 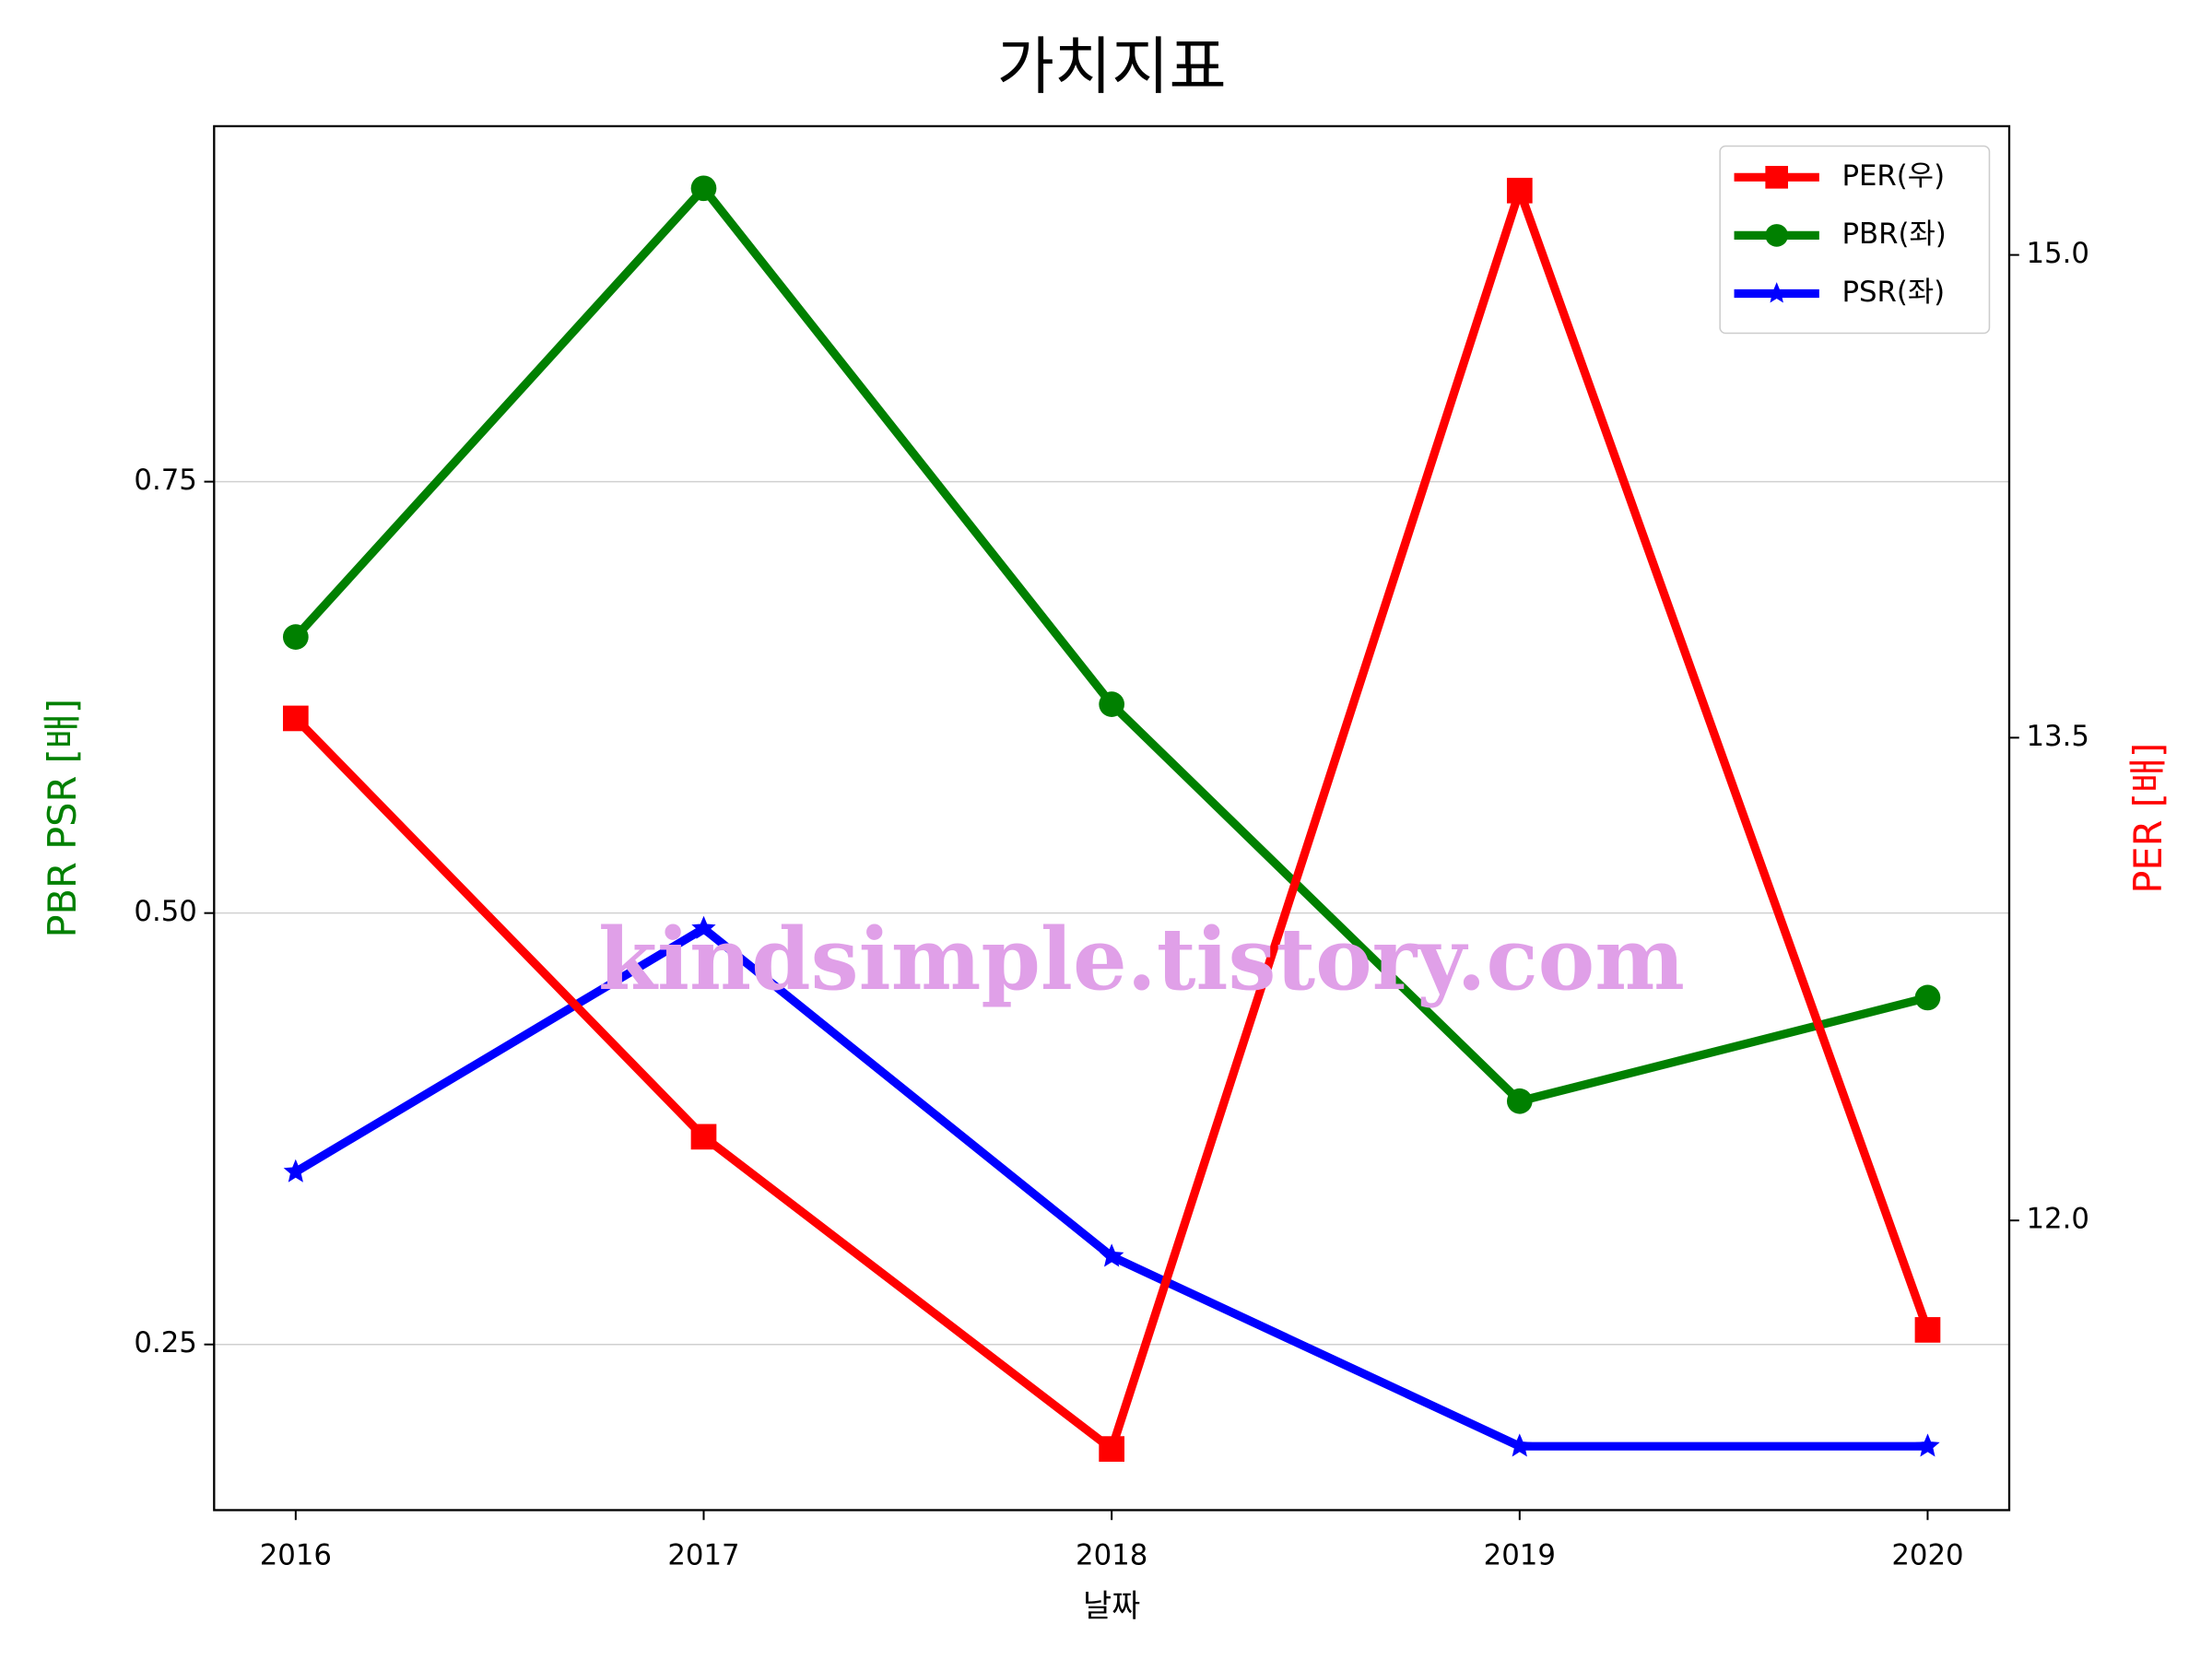 What do you see at coordinates (1112, 65) in the screenshot?
I see `chart-title: 가치지표` at bounding box center [1112, 65].